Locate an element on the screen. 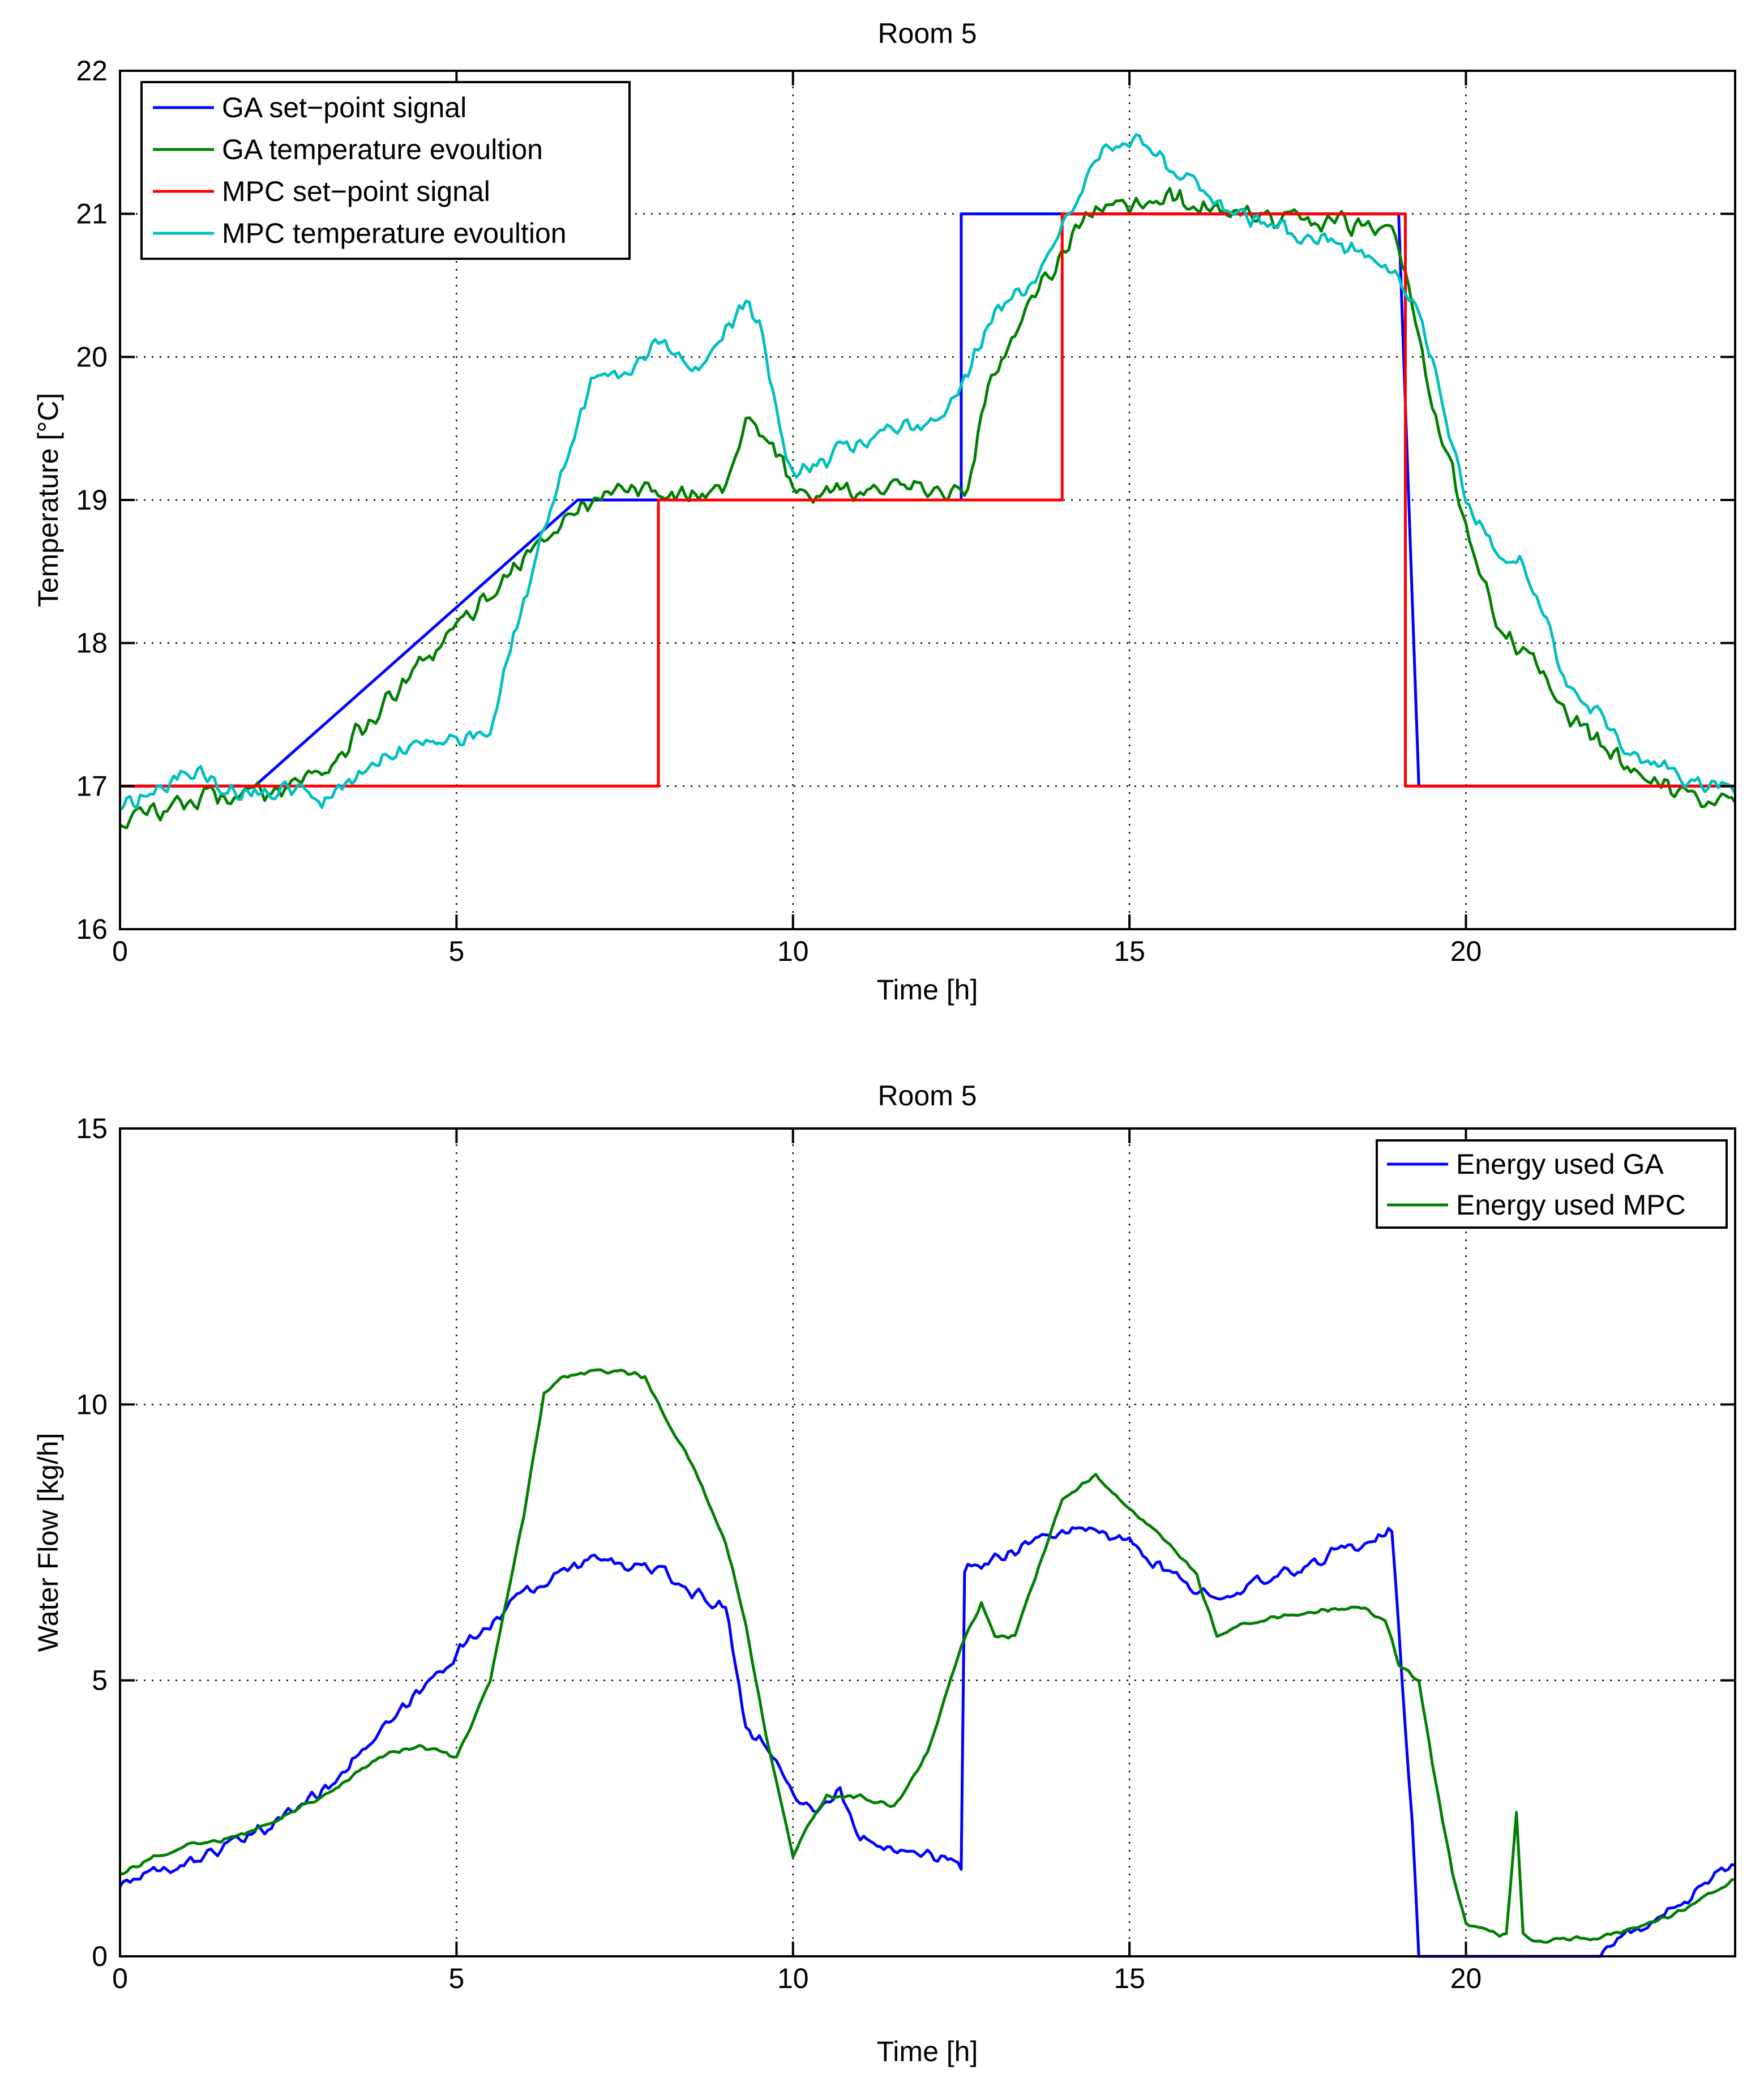  temperature-x-tick-labels: 0 5 10 15 20 is located at coordinates (797, 951).